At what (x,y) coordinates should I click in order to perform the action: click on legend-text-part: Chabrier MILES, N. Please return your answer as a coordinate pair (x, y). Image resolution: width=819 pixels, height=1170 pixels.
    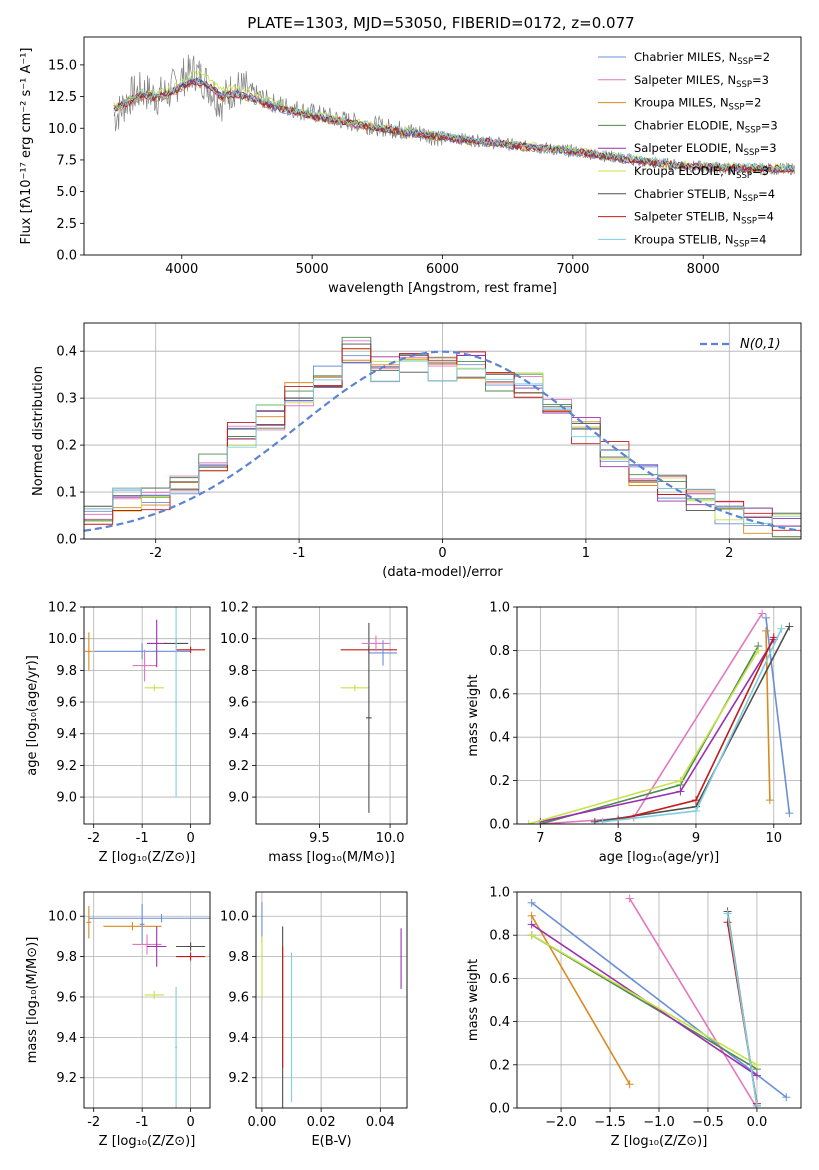
    Looking at the image, I should click on (685, 57).